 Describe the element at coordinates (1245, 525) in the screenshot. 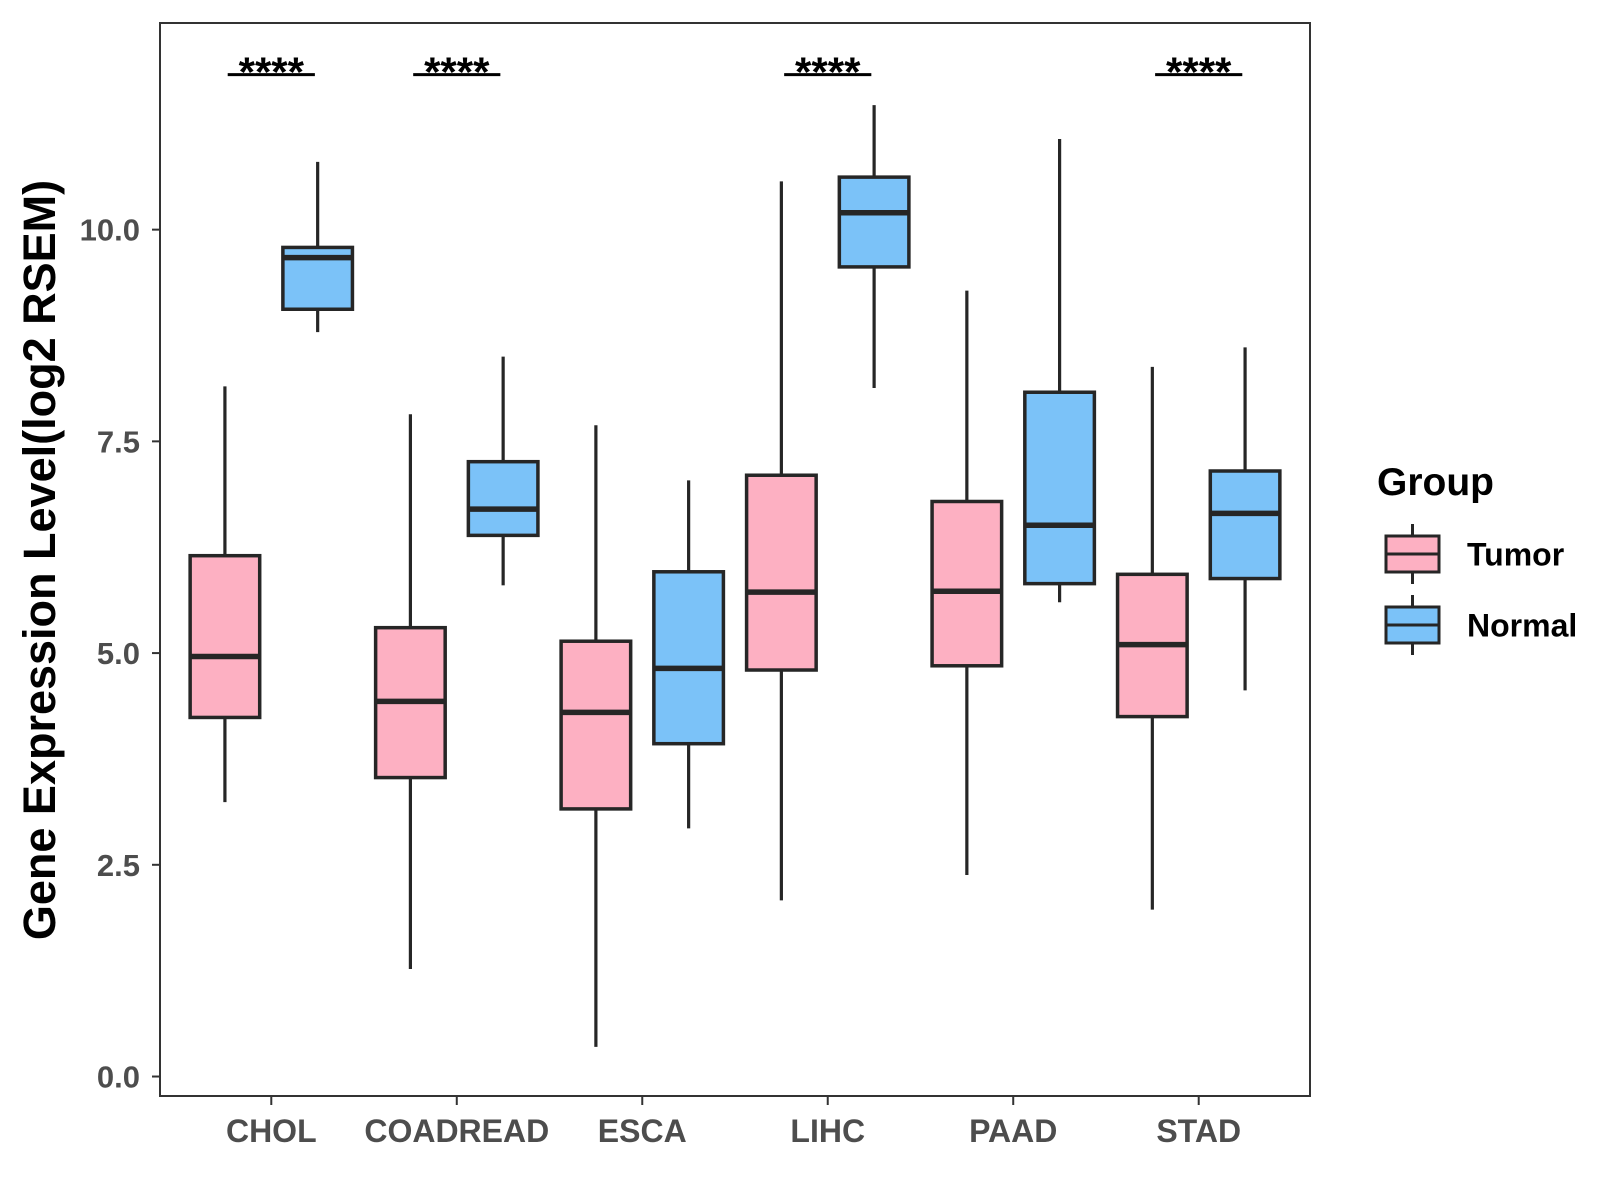

I see `box-normal-stad` at that location.